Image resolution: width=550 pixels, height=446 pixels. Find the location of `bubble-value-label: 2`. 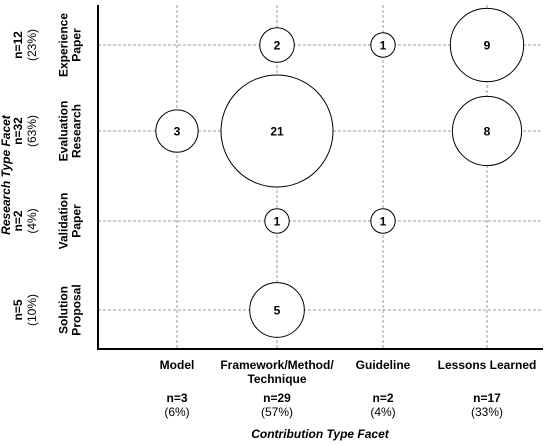

bubble-value-label: 2 is located at coordinates (277, 45).